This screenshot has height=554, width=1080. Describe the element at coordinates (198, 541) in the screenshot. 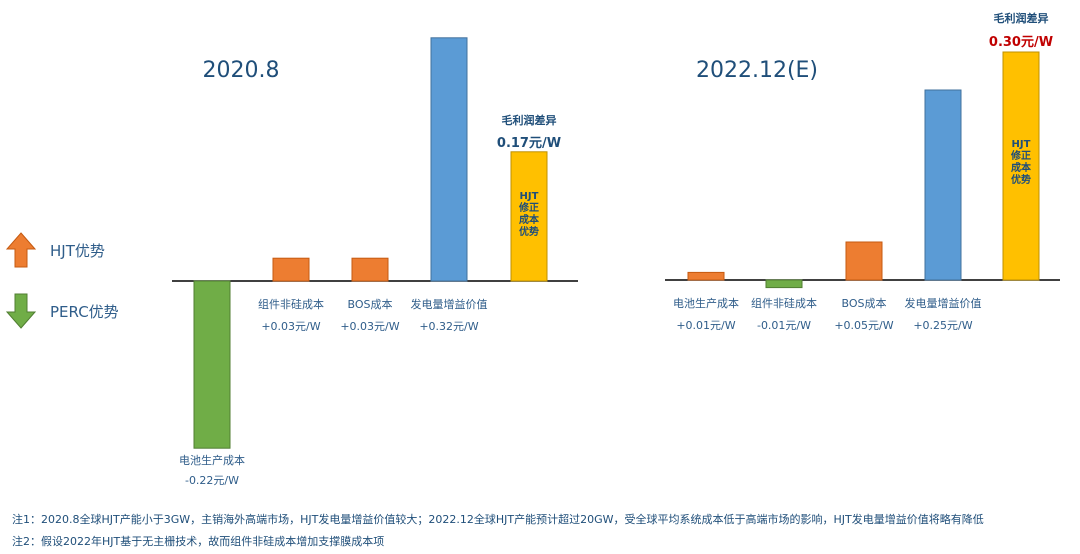

I see `footnote-2: 注2：假设2022年HJT基于无主栅技术，故而组件非硅成本增加支撑膜成本项` at that location.